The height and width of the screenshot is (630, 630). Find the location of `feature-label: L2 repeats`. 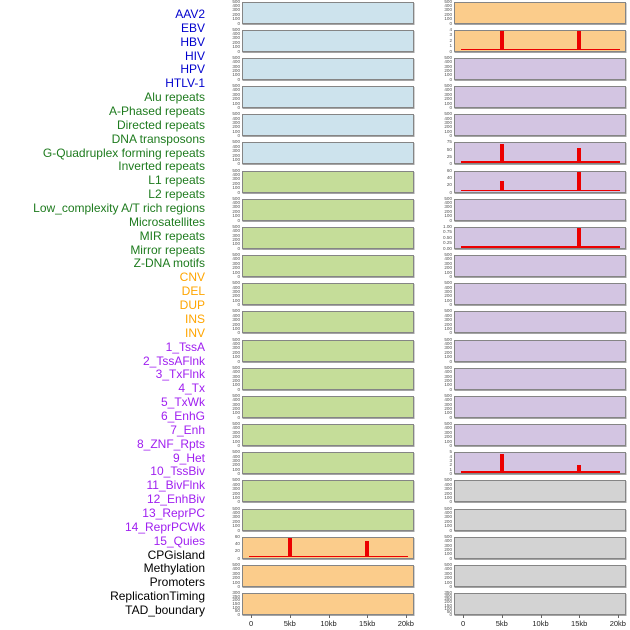

feature-label: L2 repeats is located at coordinates (176, 194).